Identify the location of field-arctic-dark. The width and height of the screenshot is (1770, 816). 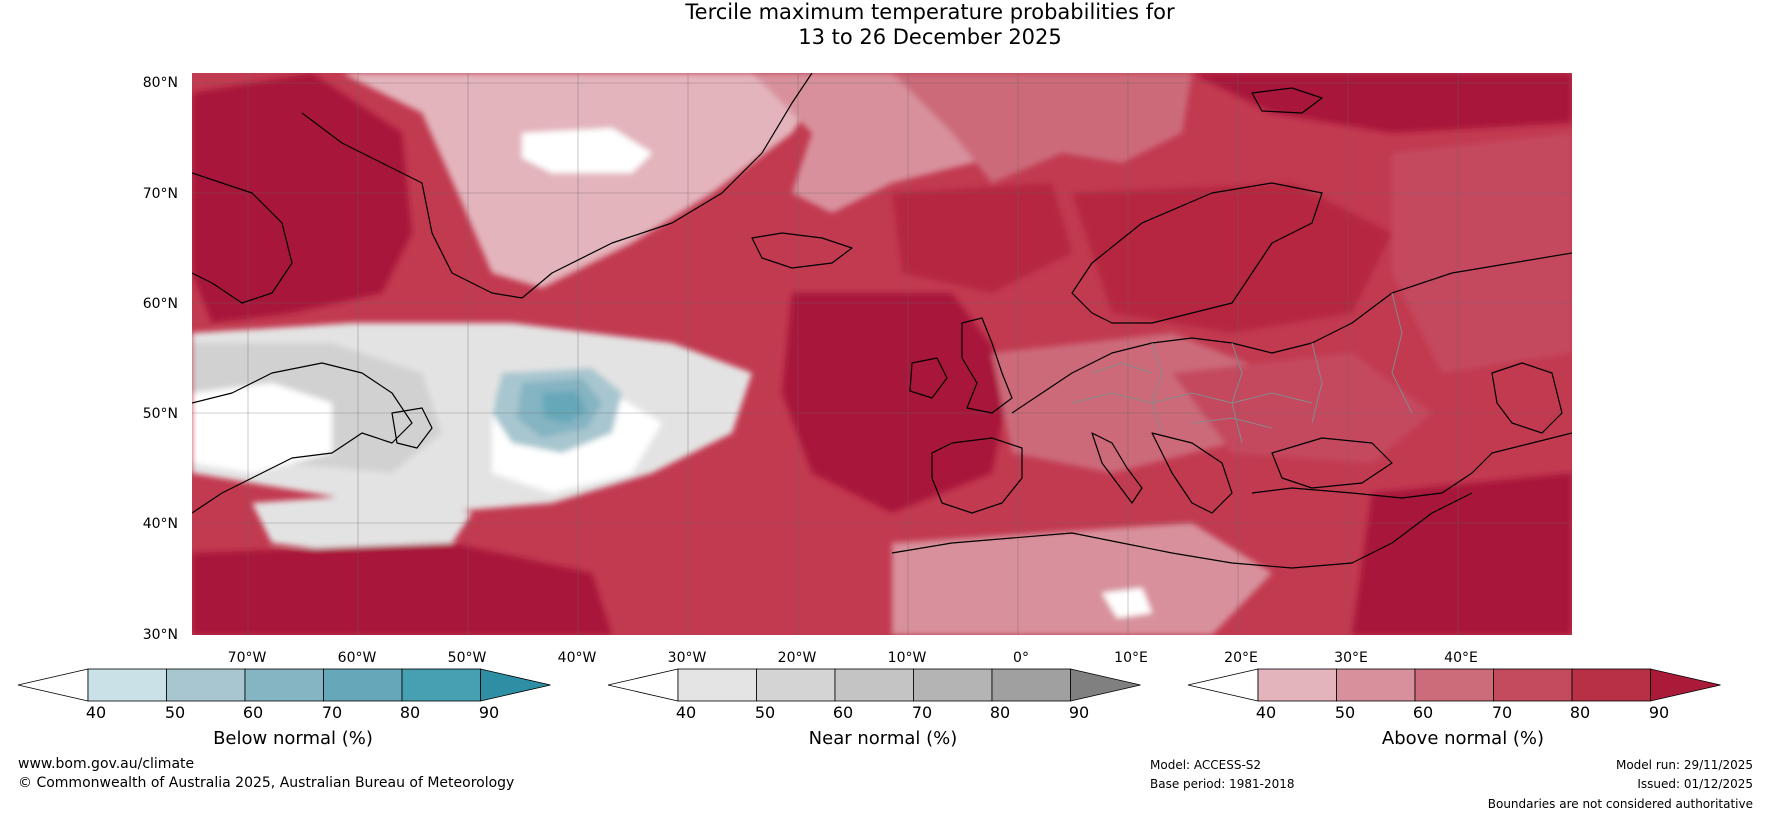
(1382, 103).